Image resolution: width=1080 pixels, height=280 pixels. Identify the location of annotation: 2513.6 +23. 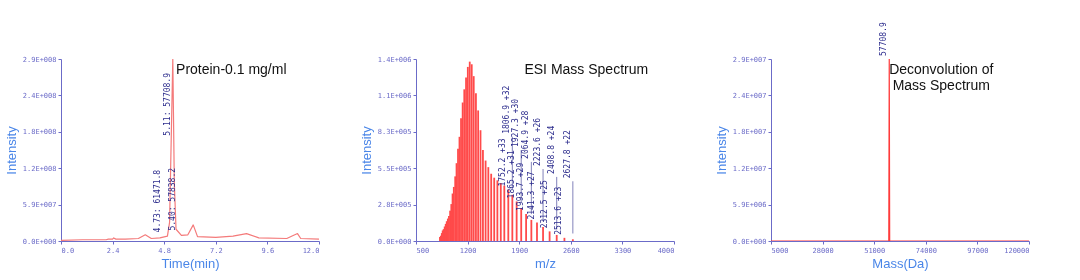
(559, 210).